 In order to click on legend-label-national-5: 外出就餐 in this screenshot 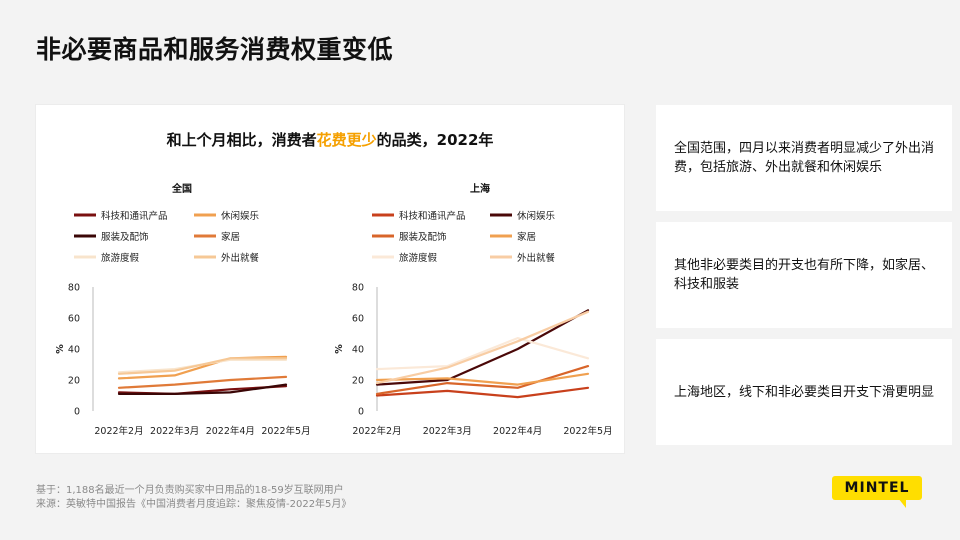, I will do `click(240, 258)`.